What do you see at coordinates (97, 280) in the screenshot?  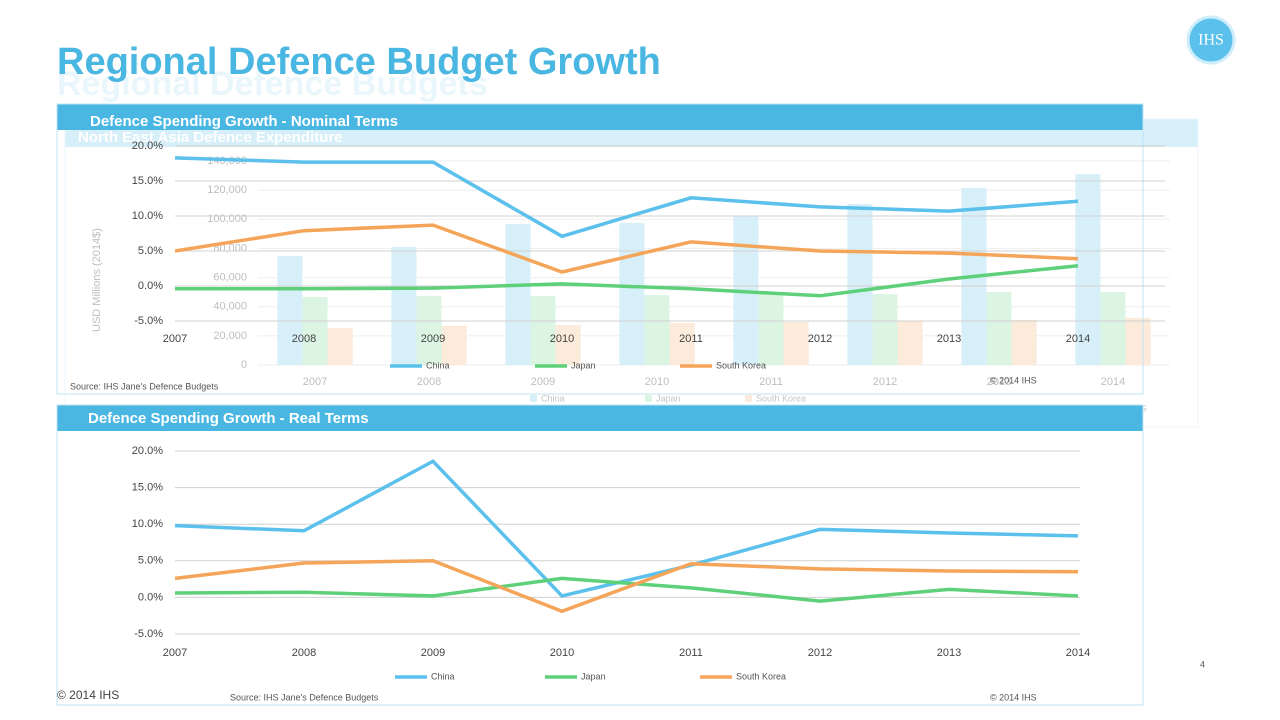 I see `y-axis-label: USD Millions (2014$)` at bounding box center [97, 280].